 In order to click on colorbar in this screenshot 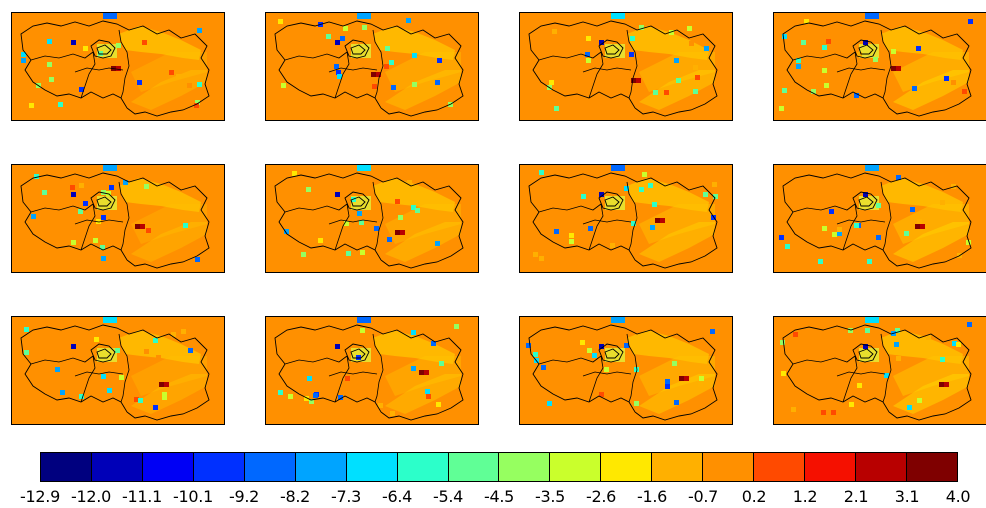, I will do `click(499, 467)`.